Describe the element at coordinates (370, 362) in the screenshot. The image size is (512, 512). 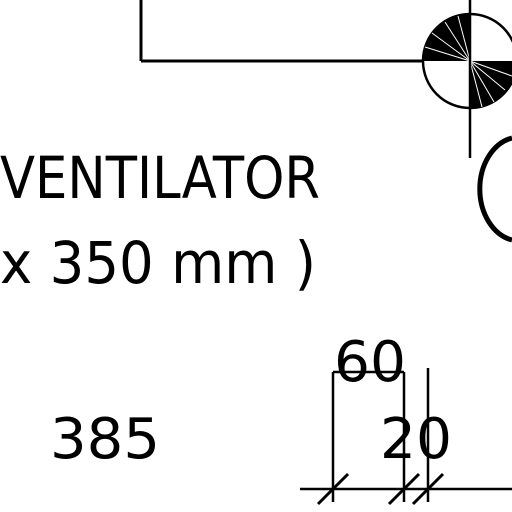
I see `dimension-60: 60` at that location.